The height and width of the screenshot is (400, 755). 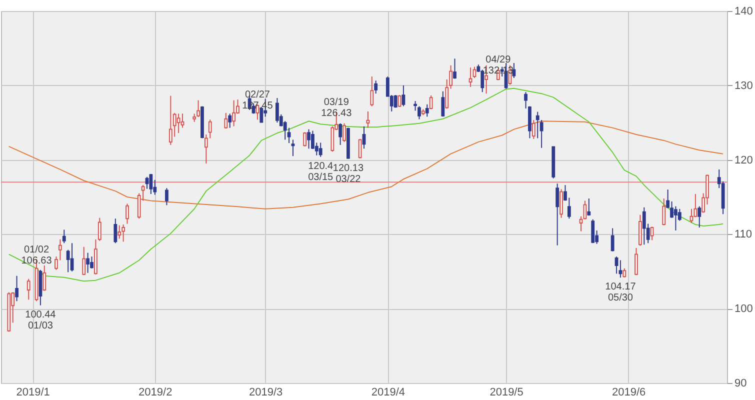 What do you see at coordinates (336, 107) in the screenshot?
I see `annotation: 03/19 126.43` at bounding box center [336, 107].